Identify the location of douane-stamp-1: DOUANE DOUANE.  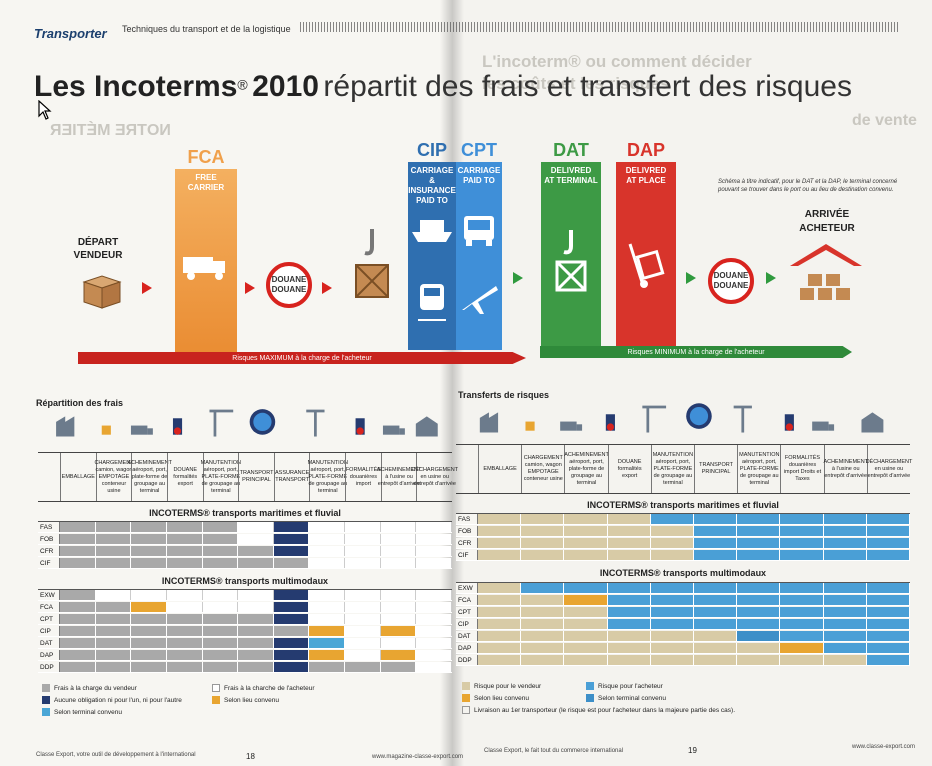
(289, 285).